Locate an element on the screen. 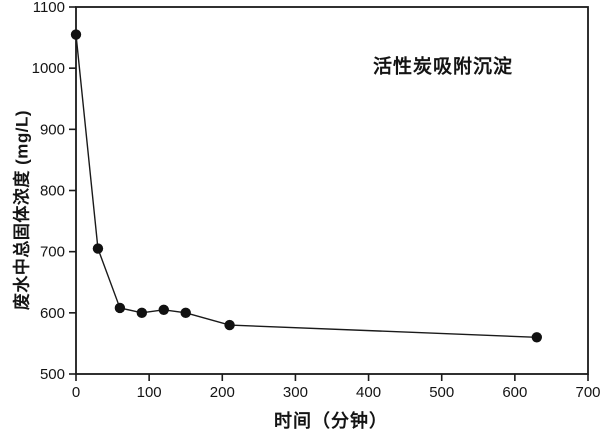 The height and width of the screenshot is (437, 600). y-tick-label: 1000 is located at coordinates (48, 68).